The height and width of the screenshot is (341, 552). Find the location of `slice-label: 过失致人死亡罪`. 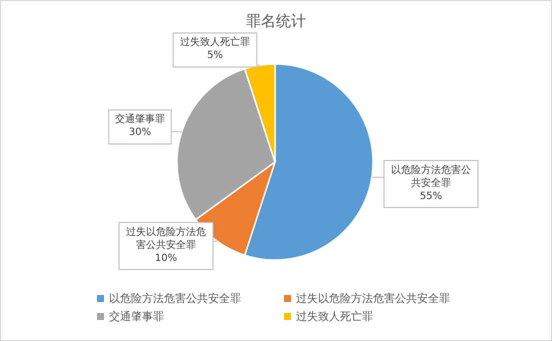

slice-label: 过失致人死亡罪 is located at coordinates (215, 42).